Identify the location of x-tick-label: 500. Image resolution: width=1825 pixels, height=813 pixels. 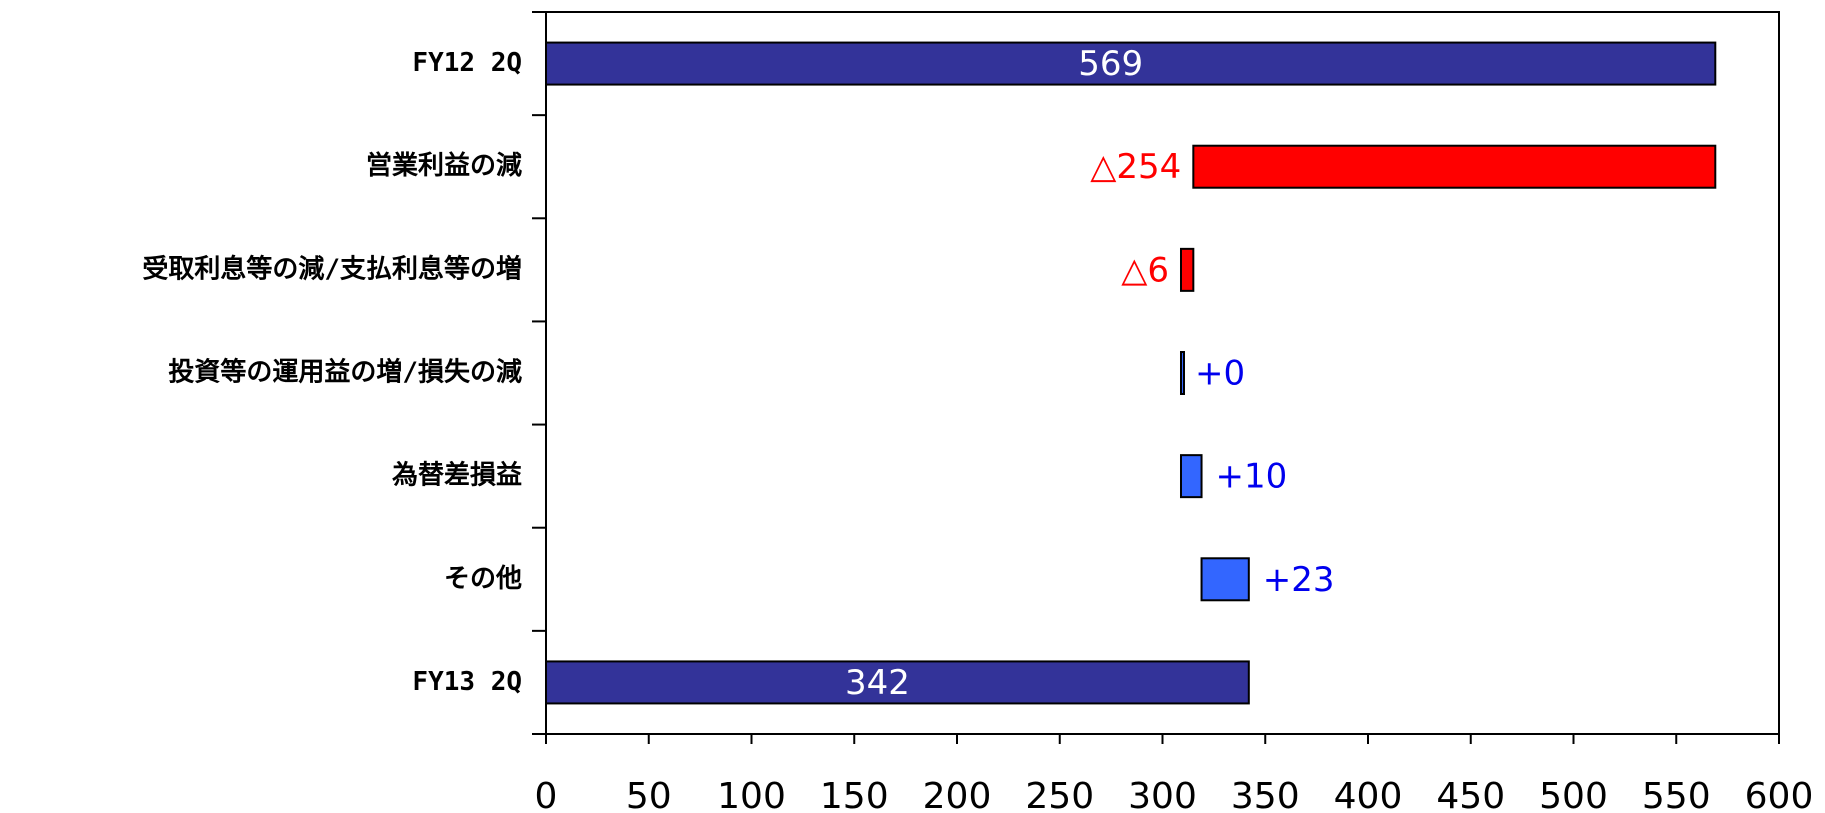
(1573, 794).